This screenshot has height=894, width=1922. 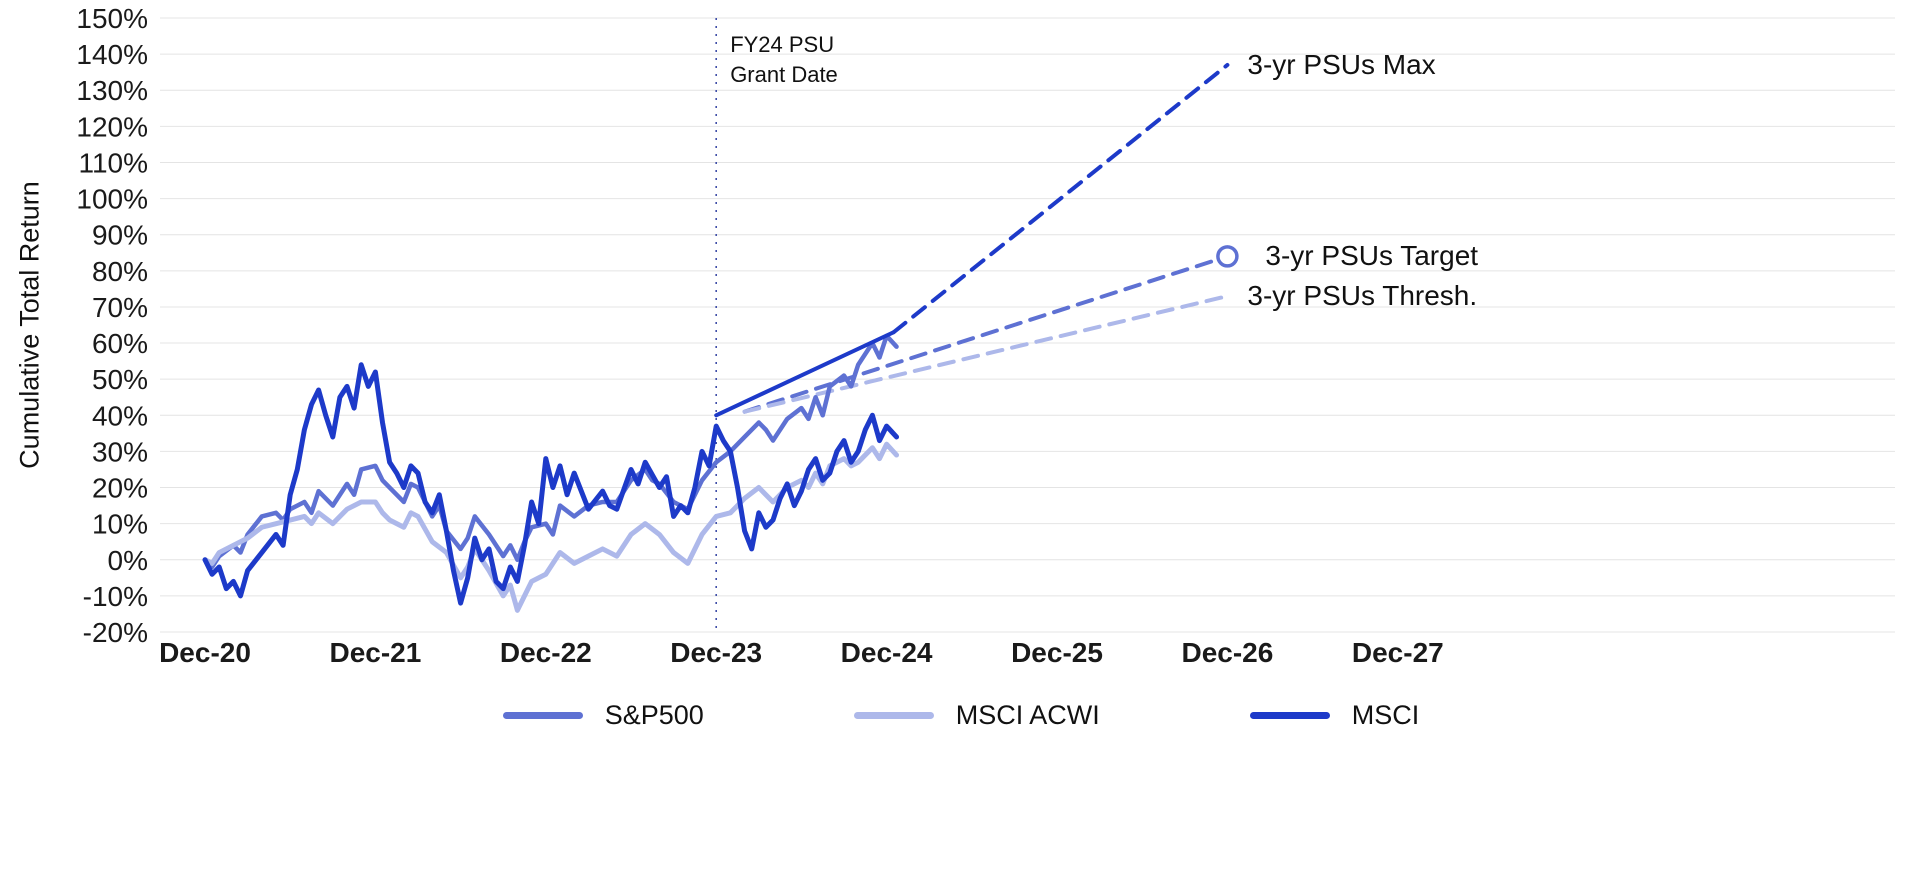 I want to click on legend: S&P500 MSCI ACWI MSCI, so click(x=961, y=715).